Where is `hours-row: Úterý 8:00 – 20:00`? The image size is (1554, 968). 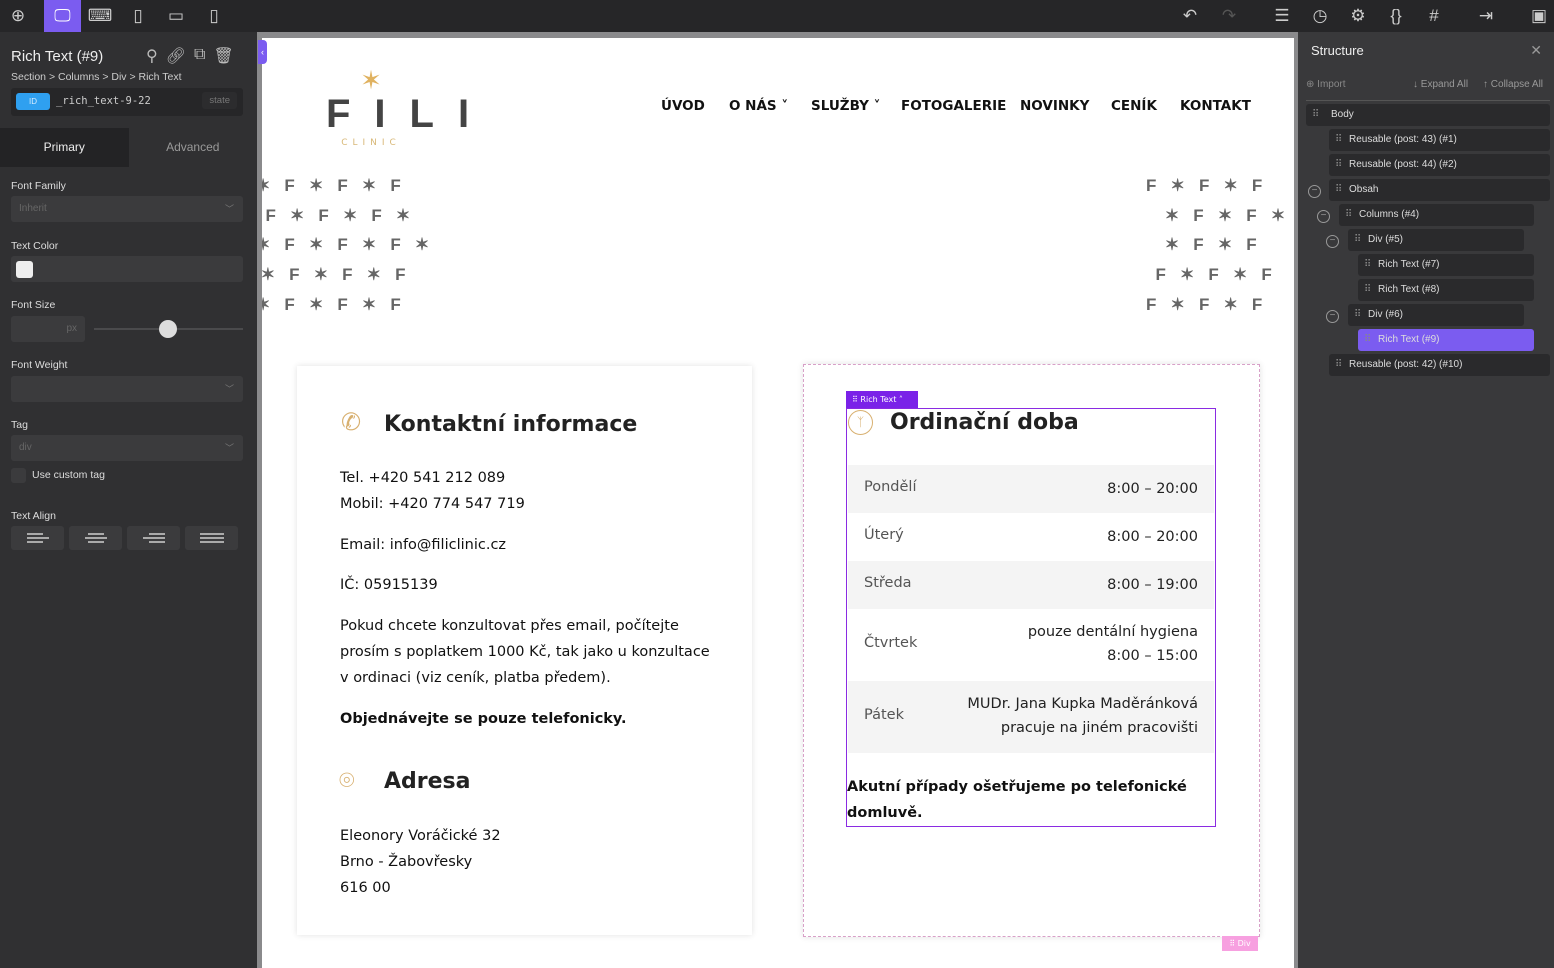
hours-row: Úterý 8:00 – 20:00 is located at coordinates (1031, 536).